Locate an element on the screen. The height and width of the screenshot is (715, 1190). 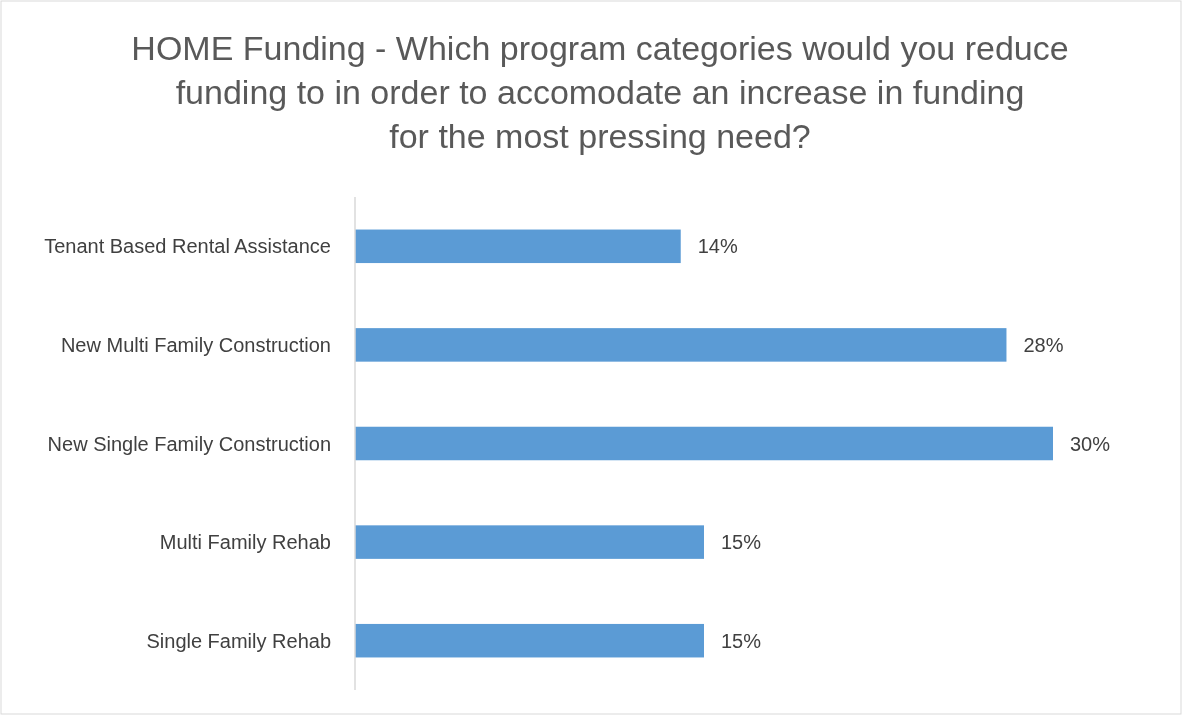
chart-title: HOME Funding - Which program categories would you reduce funding to in order to accomodate an increase in funding for the most pressing need? is located at coordinates (600, 92).